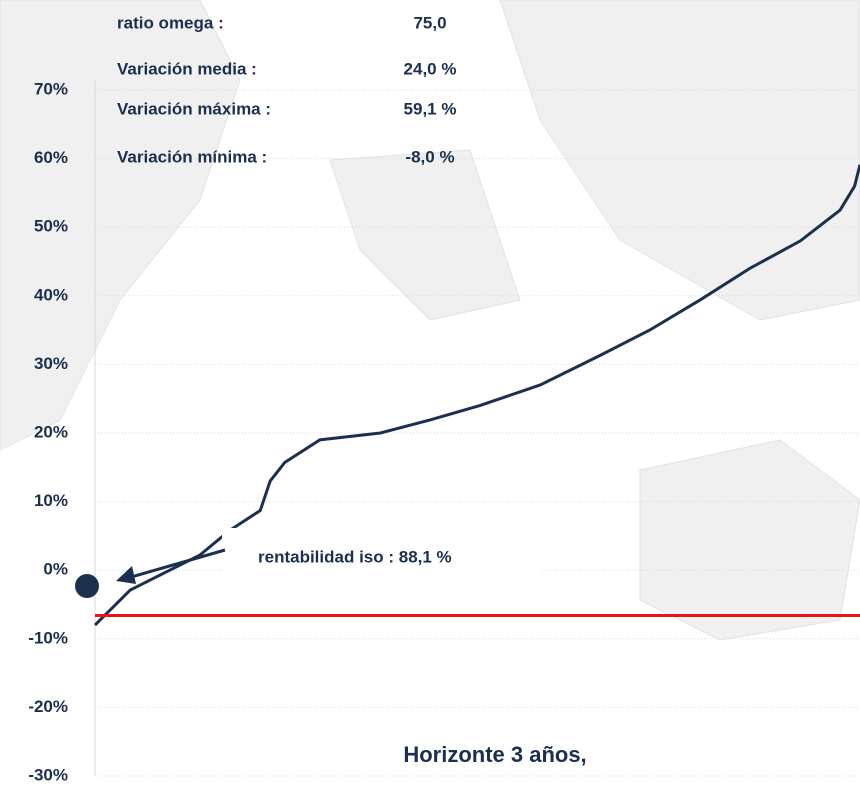  Describe the element at coordinates (51, 294) in the screenshot. I see `y-tick-label: 40%` at that location.